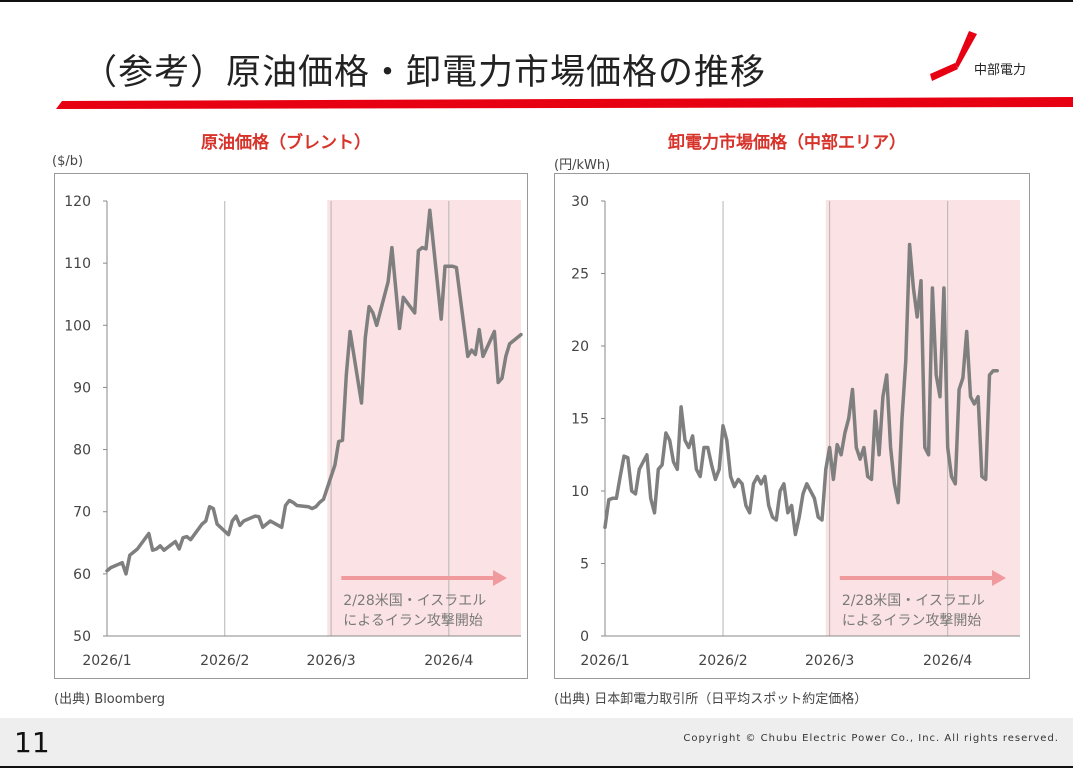 This screenshot has width=1073, height=768. Describe the element at coordinates (582, 165) in the screenshot. I see `unit-label-power-price: (円/kWh)` at that location.